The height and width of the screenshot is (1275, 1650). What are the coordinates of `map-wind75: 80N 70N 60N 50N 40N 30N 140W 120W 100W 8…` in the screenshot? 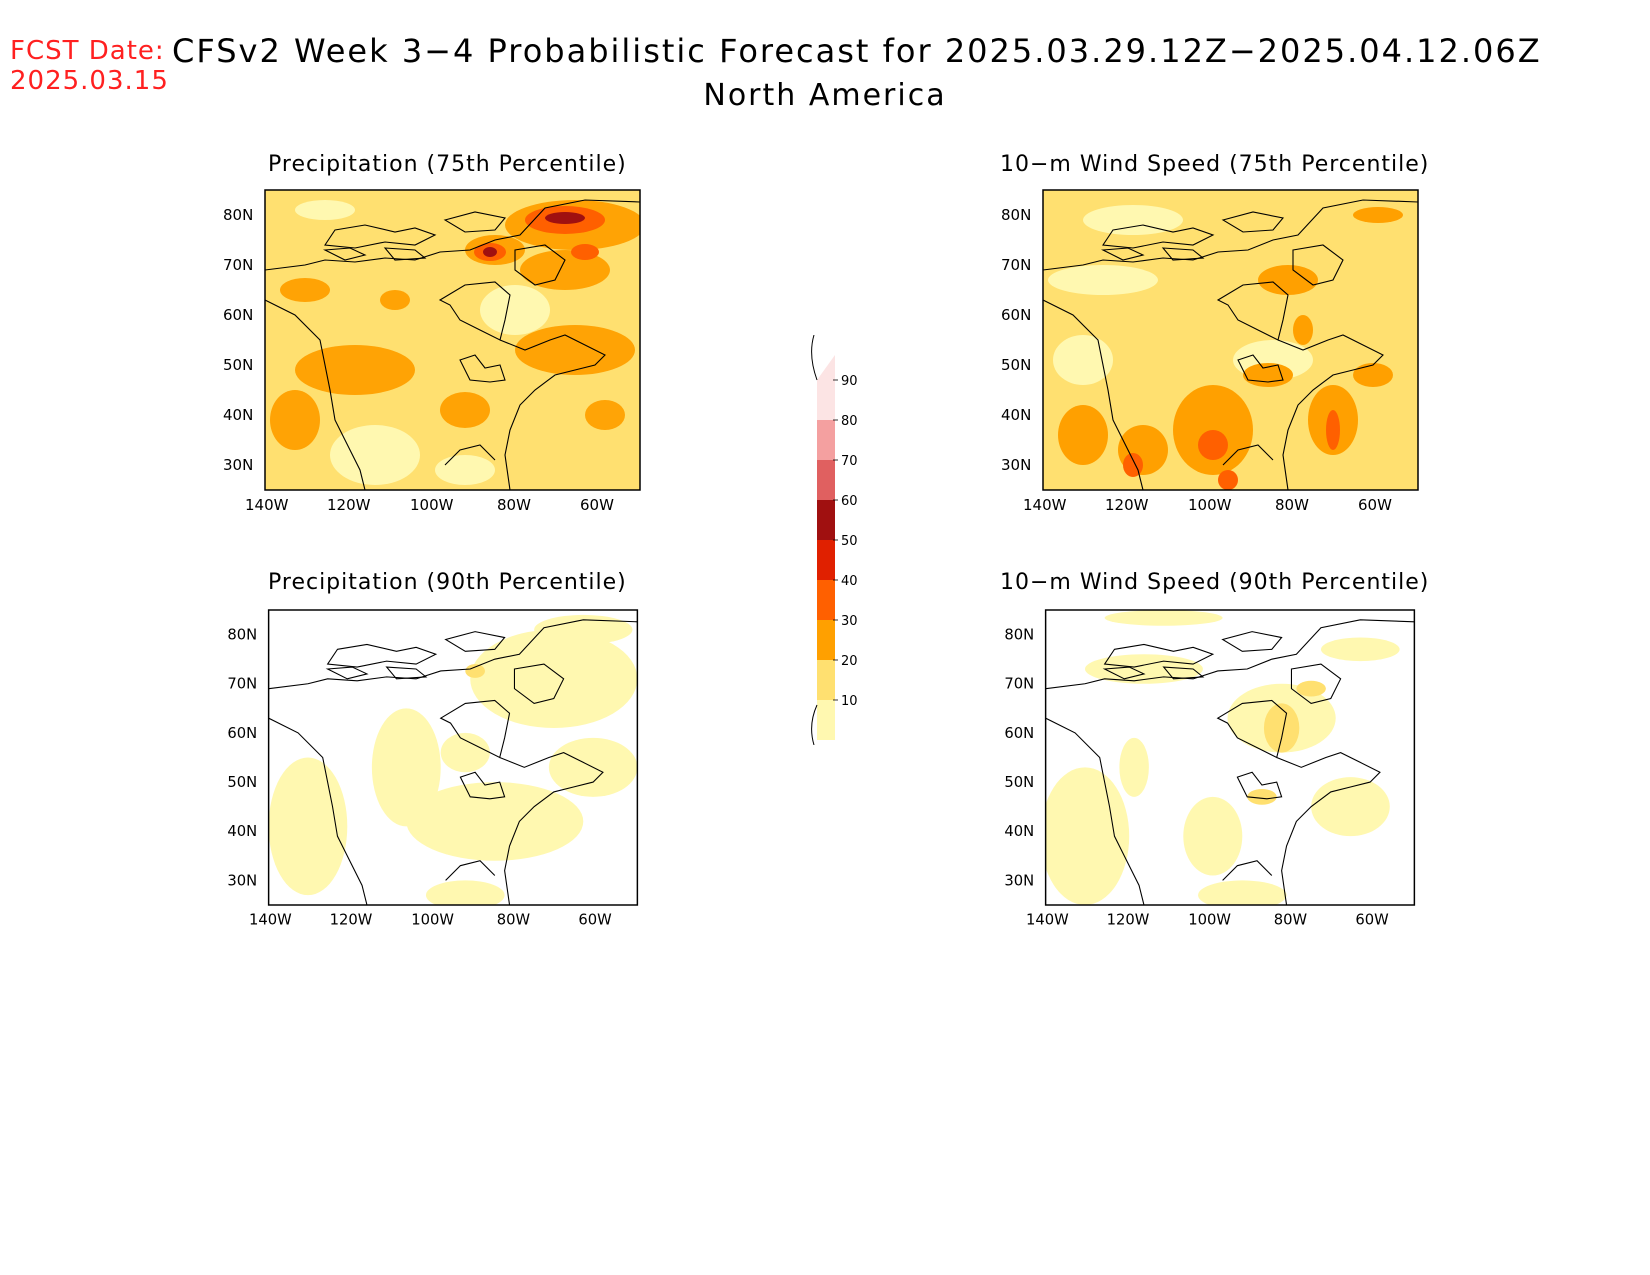 It's located at (1210, 351).